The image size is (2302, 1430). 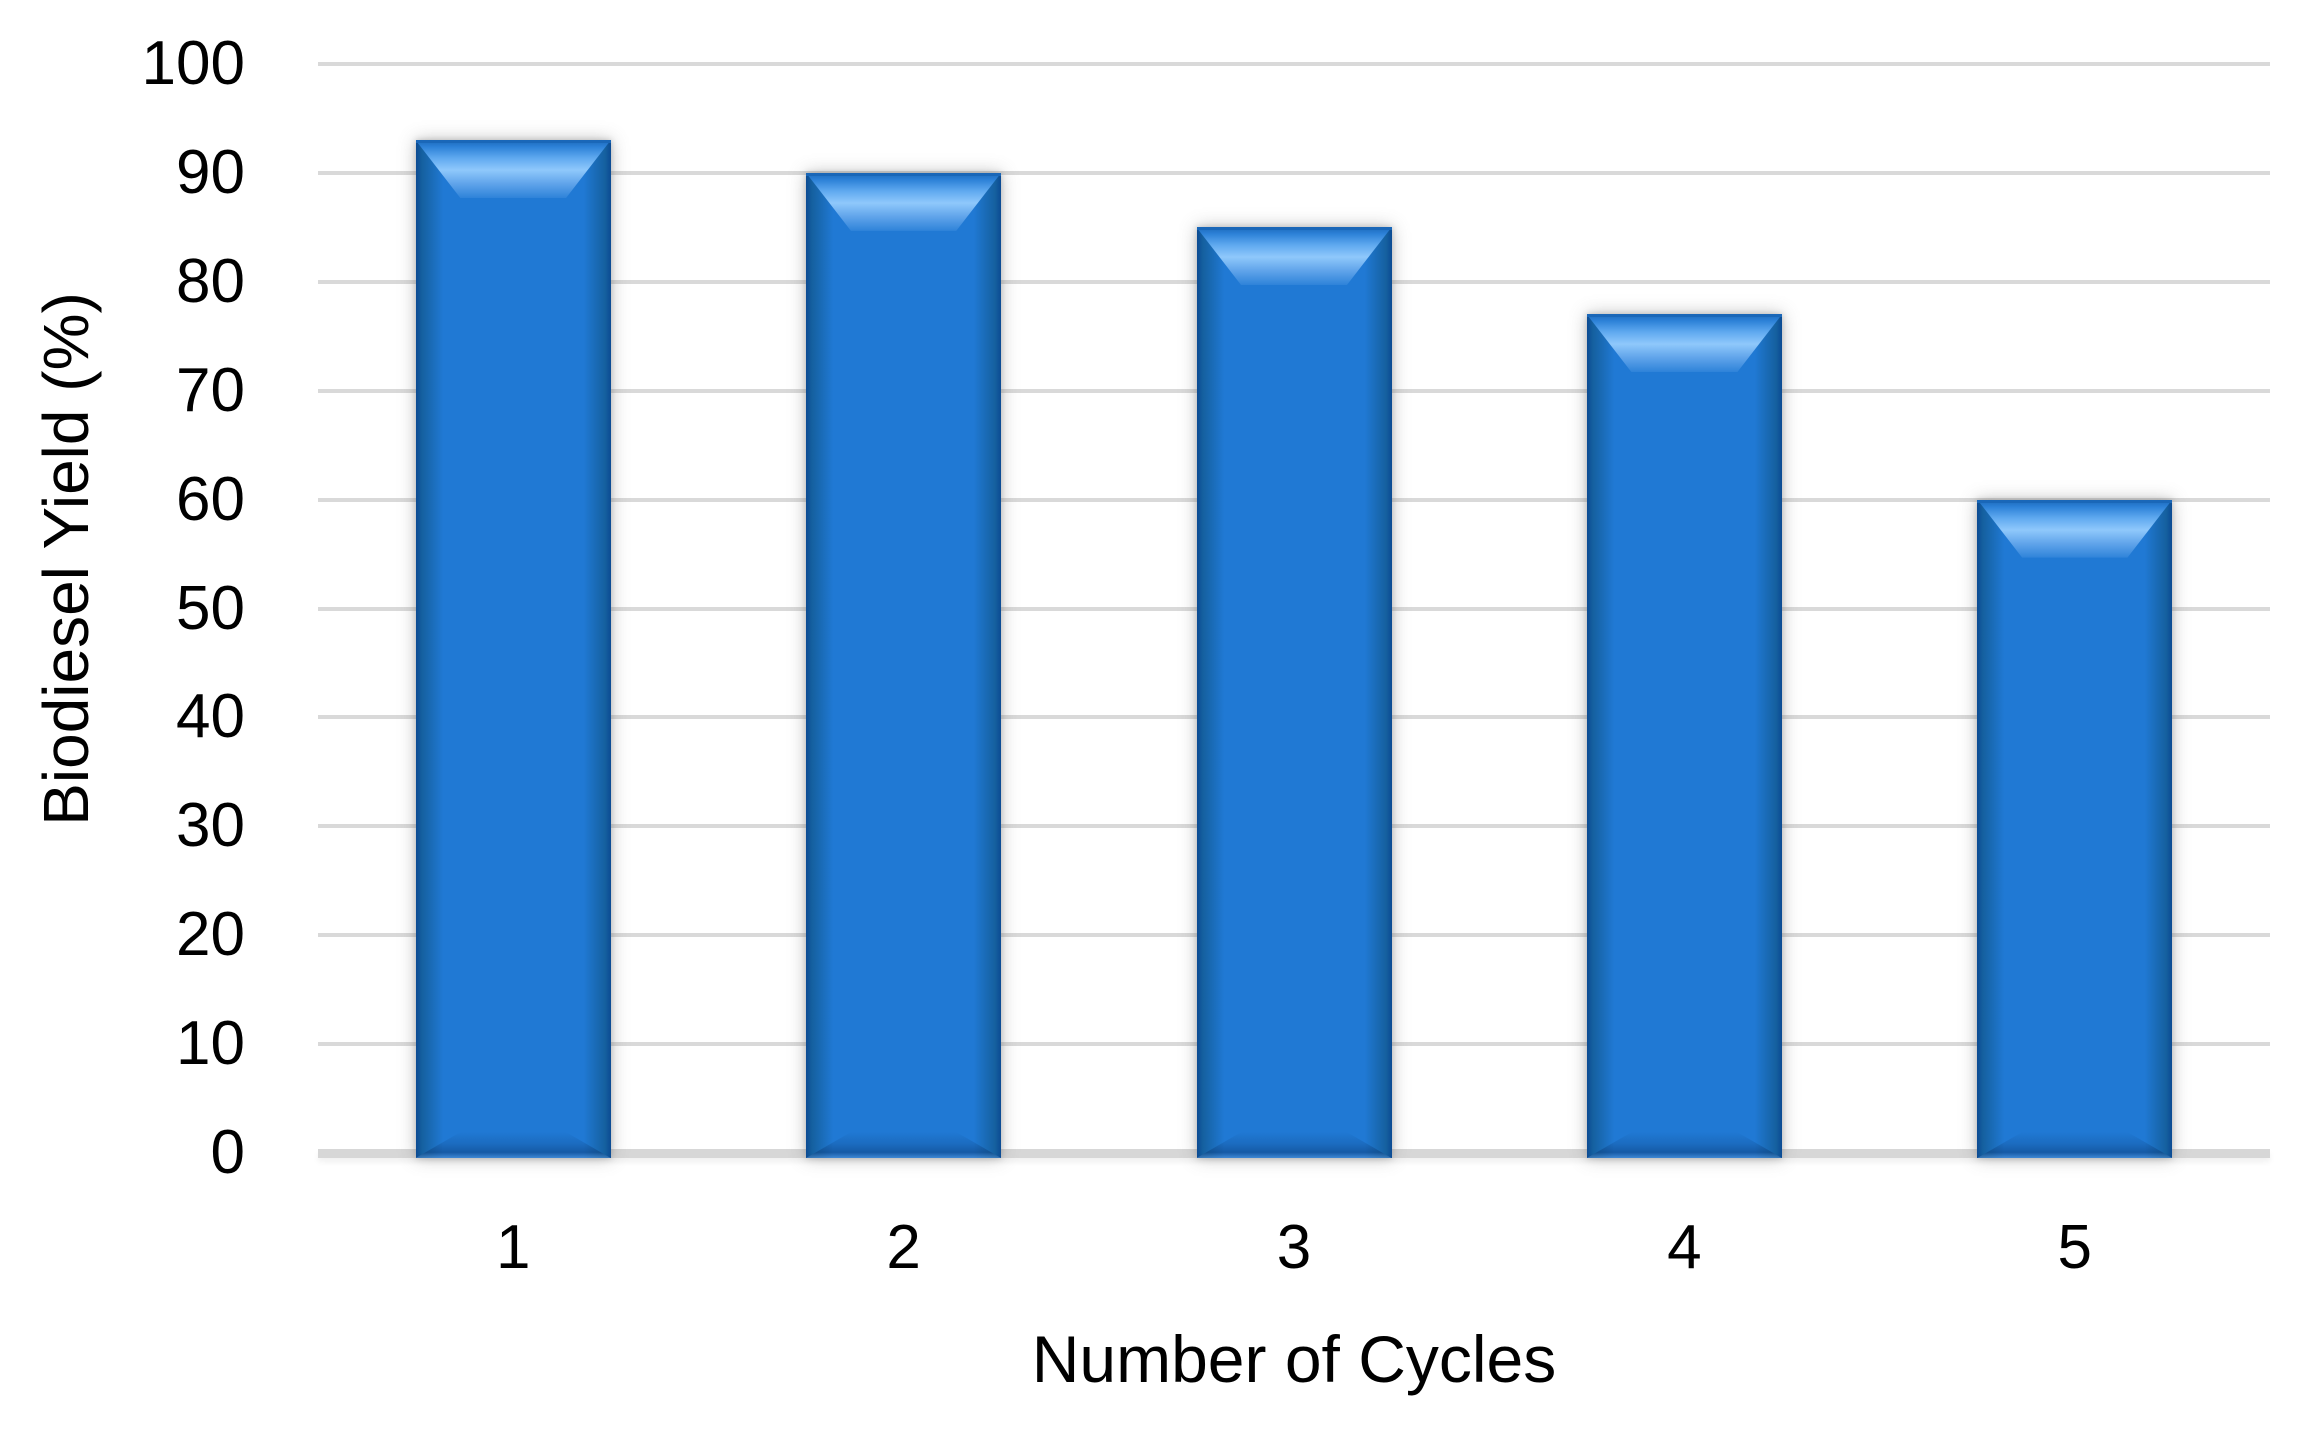 I want to click on x-tick-label-3: 3, so click(x=1294, y=1247).